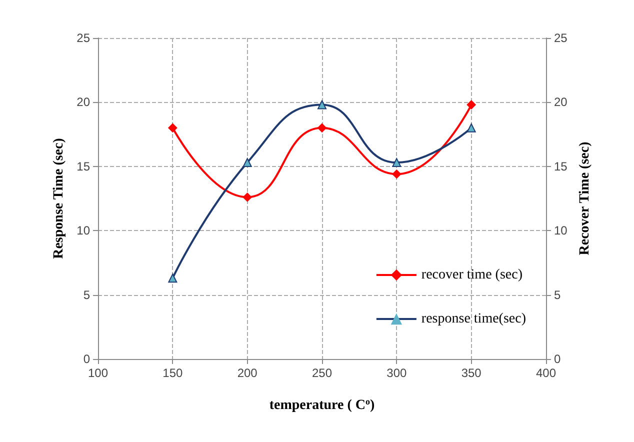 The image size is (634, 442). What do you see at coordinates (58, 198) in the screenshot?
I see `y-axis-title: Response Time (sec)` at bounding box center [58, 198].